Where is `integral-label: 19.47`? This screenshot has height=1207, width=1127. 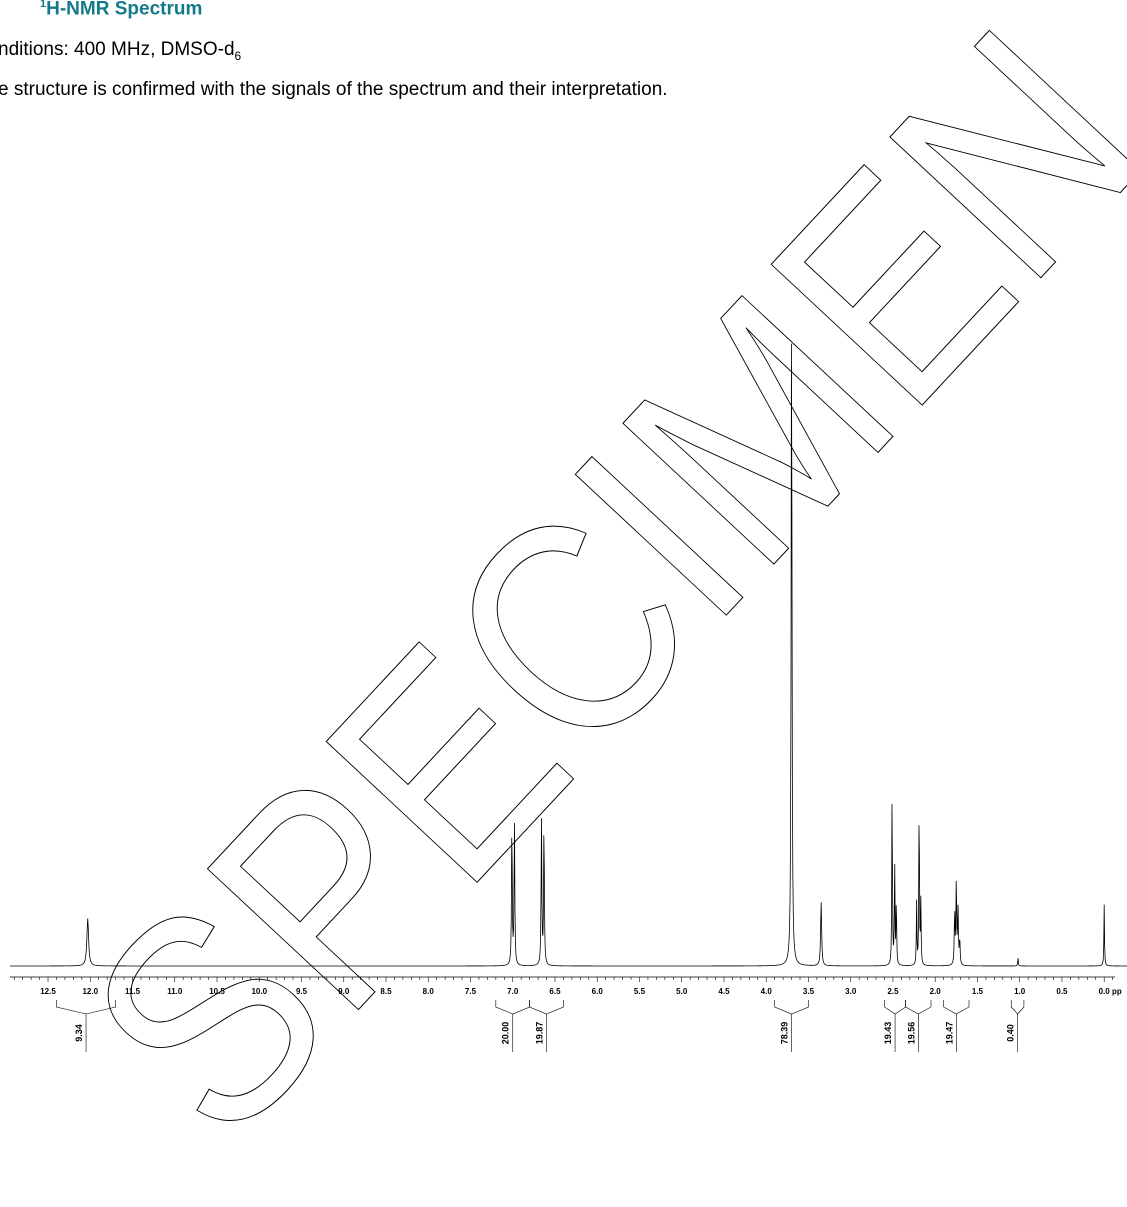 integral-label: 19.47 is located at coordinates (949, 1033).